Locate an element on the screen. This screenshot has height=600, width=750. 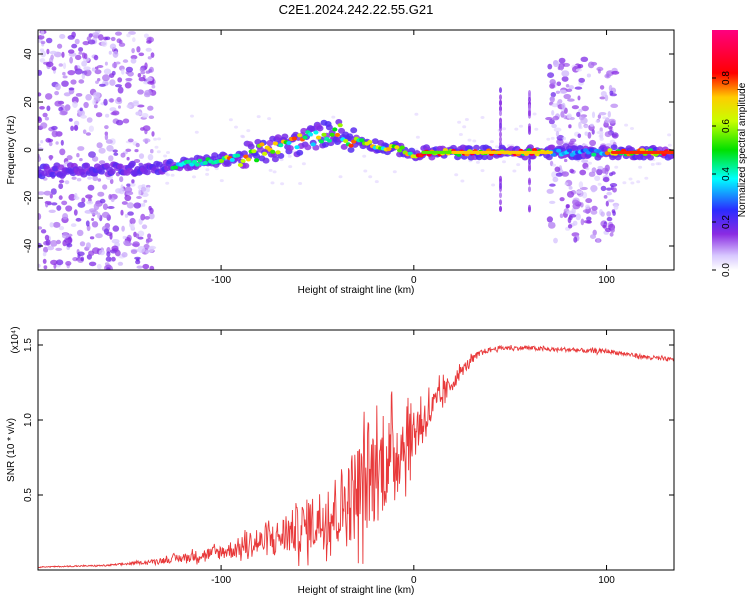
colorbar-tick-label: 0.2 is located at coordinates (726, 222).